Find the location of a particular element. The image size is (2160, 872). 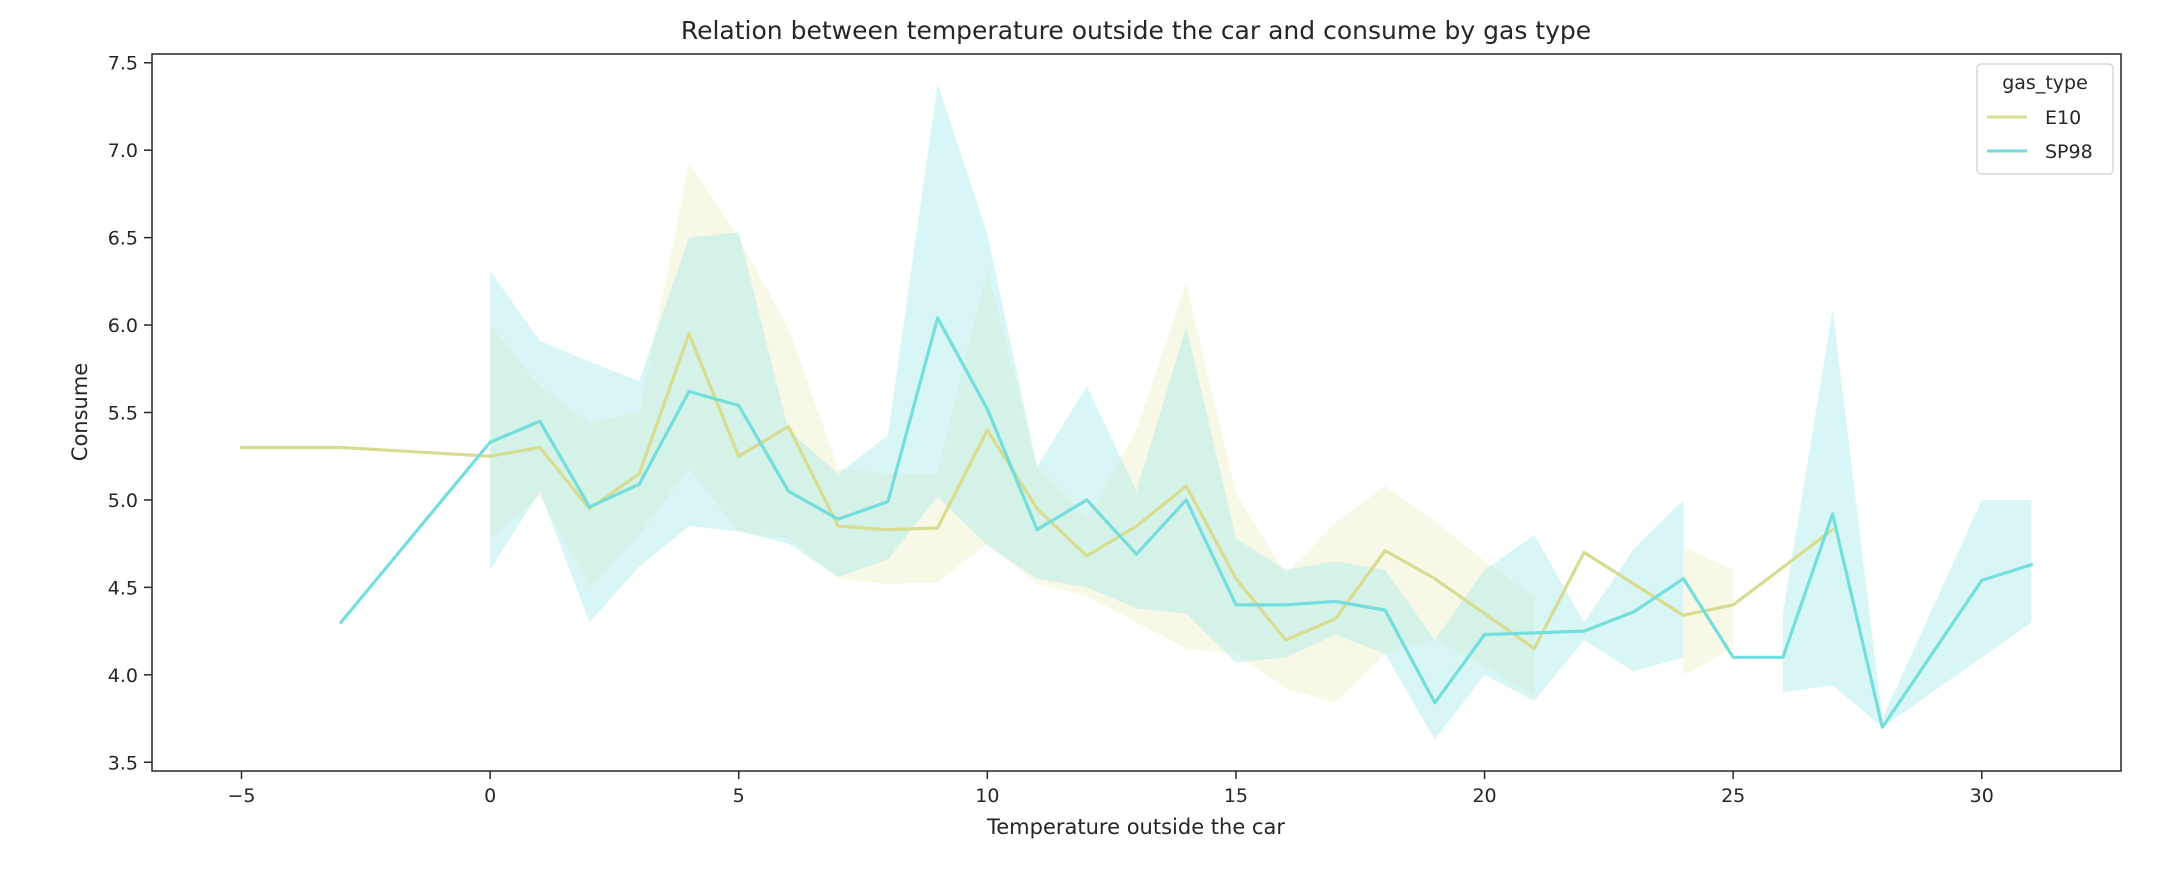

legend: gas_type E10 SP98 is located at coordinates (2045, 119).